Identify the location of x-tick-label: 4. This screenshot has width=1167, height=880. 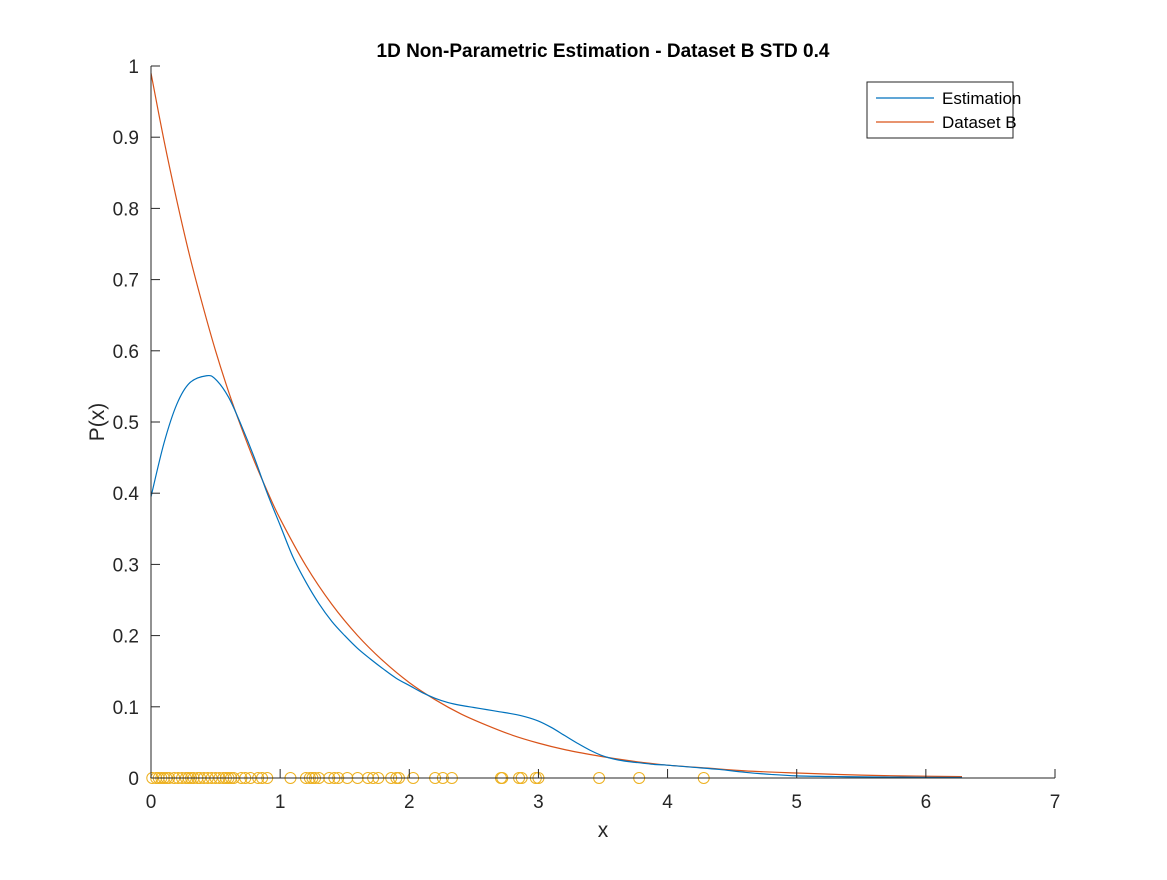
(667, 802).